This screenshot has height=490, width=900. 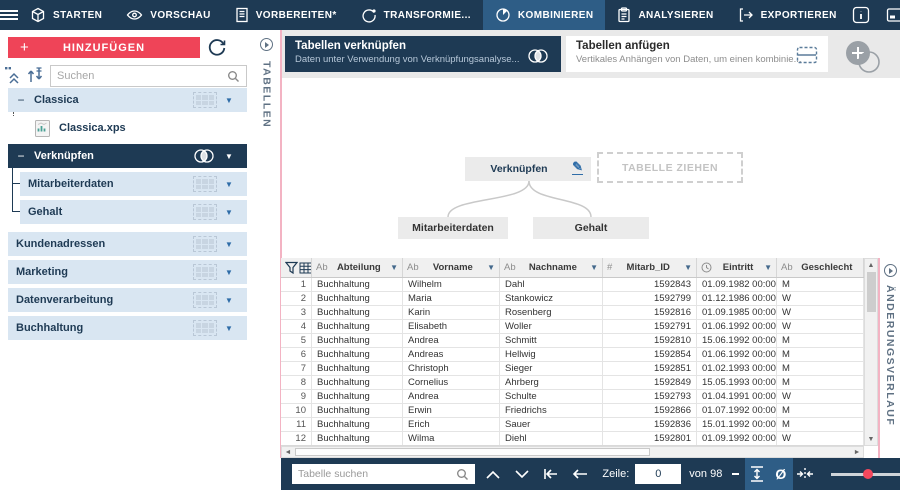 What do you see at coordinates (451, 267) in the screenshot?
I see `column-header-vorname: Ab Vorname ▼` at bounding box center [451, 267].